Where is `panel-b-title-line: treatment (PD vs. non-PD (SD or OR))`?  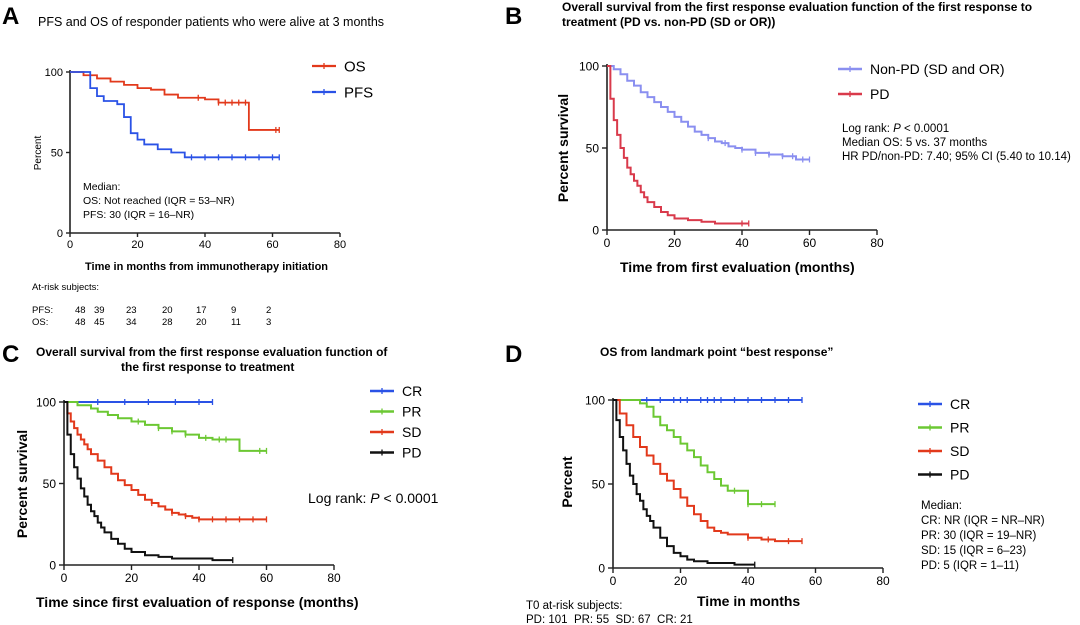
panel-b-title-line: treatment (PD vs. non-PD (SD or OR)) is located at coordinates (668, 22).